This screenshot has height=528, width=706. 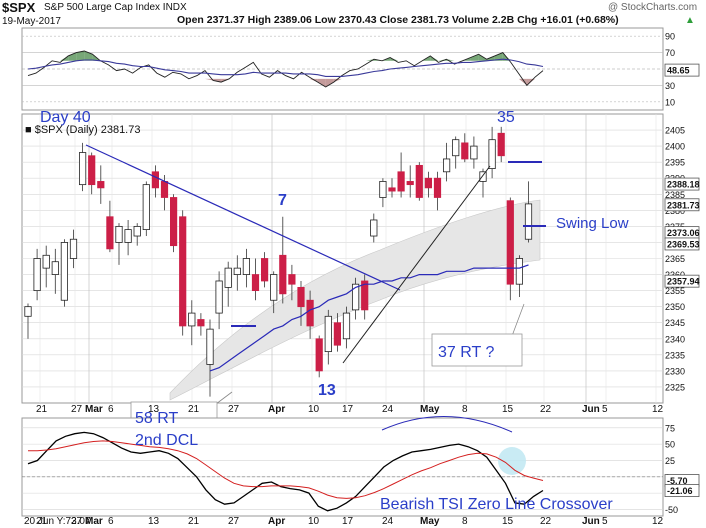 What do you see at coordinates (111, 521) in the screenshot?
I see `x-tick-label-bottom: 6` at bounding box center [111, 521].